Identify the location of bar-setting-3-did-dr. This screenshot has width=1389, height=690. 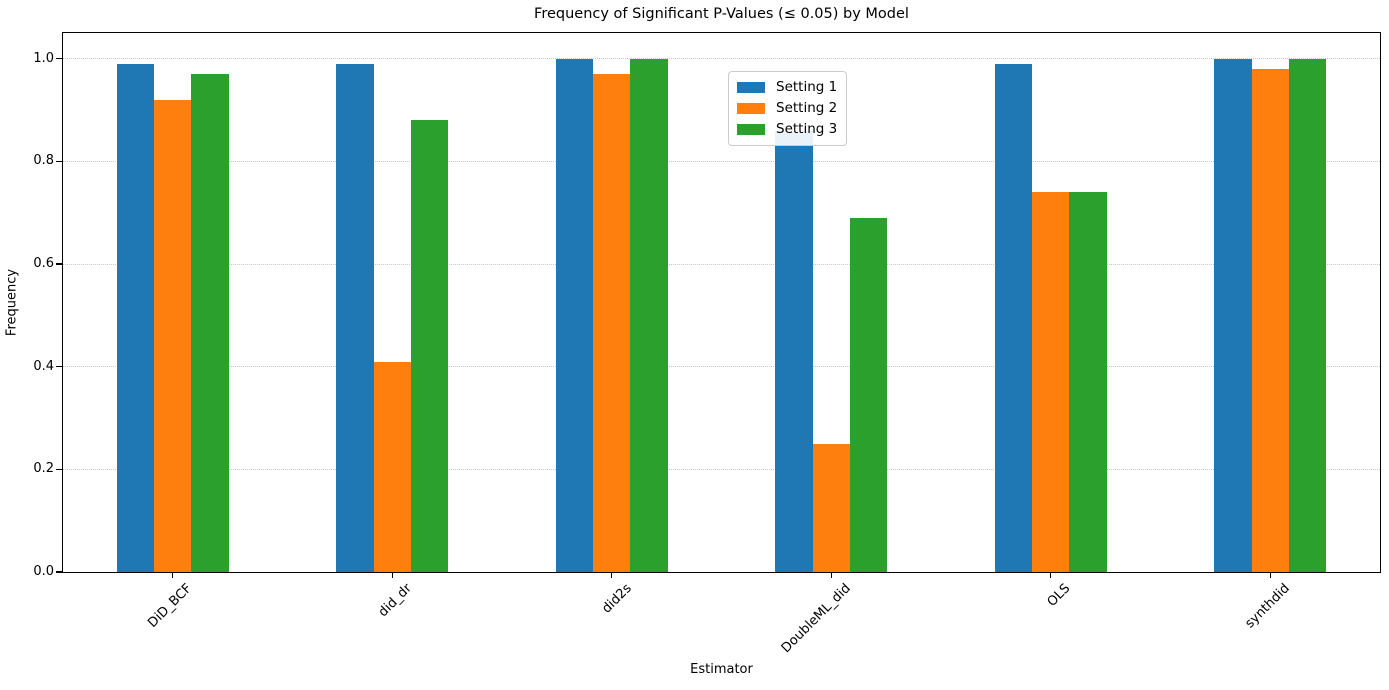
(429, 346).